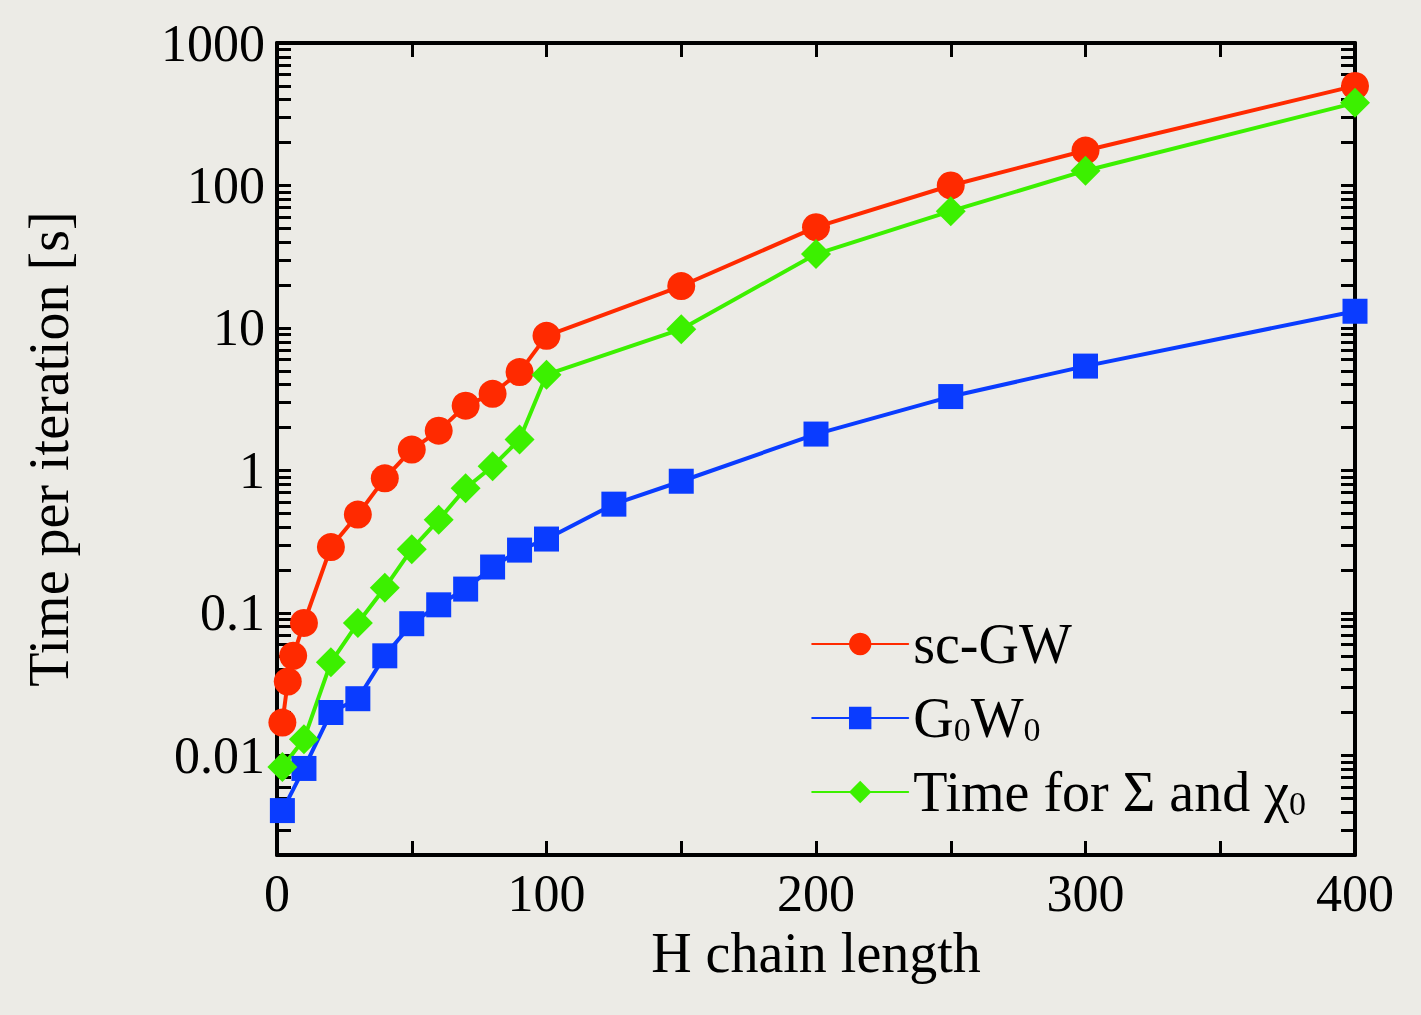 This screenshot has width=1421, height=1015. What do you see at coordinates (977, 718) in the screenshot?
I see `legend-label: G0W0` at bounding box center [977, 718].